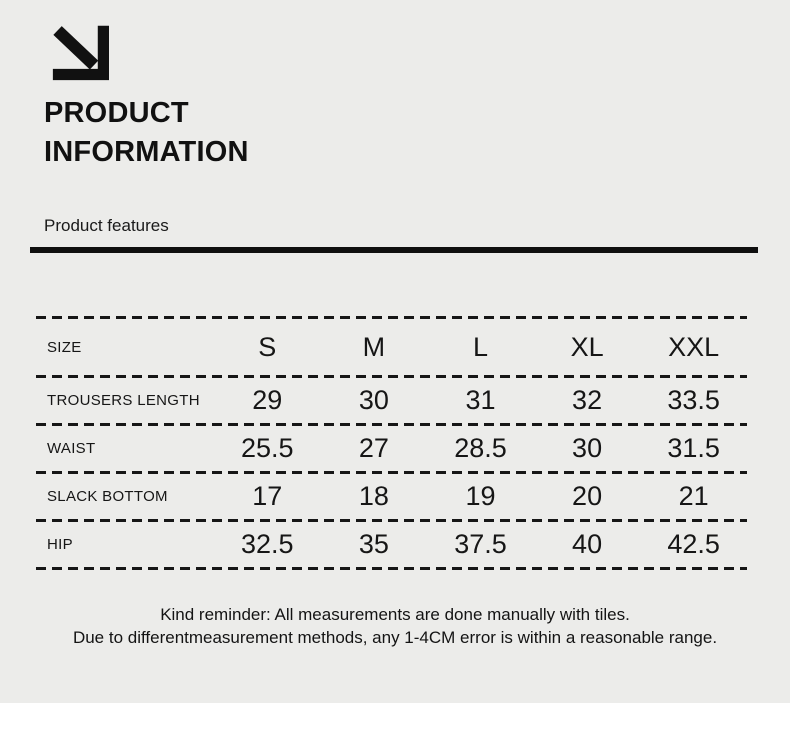  I want to click on table-cell: 37.5, so click(480, 544).